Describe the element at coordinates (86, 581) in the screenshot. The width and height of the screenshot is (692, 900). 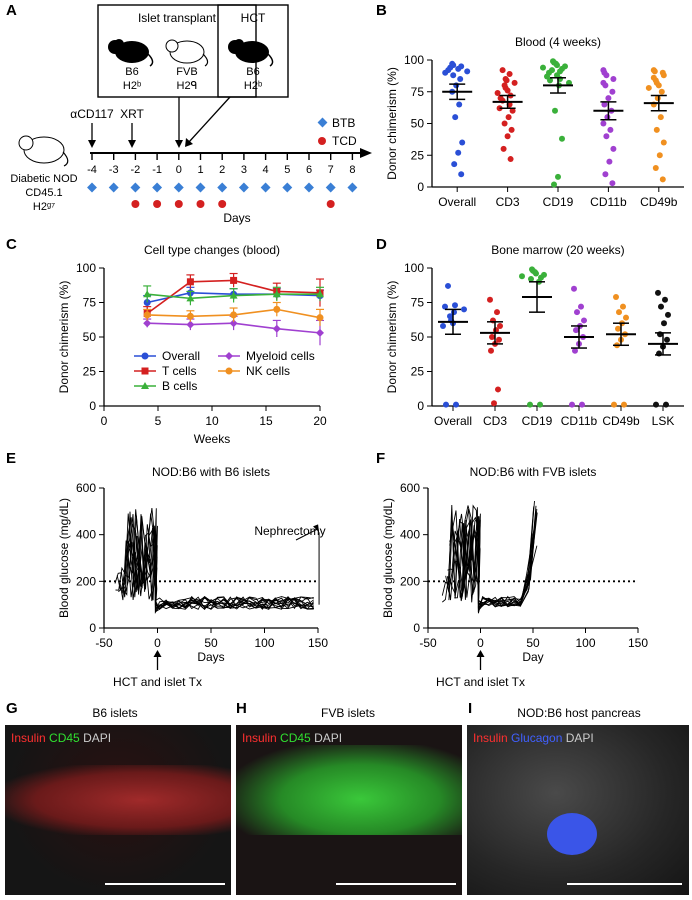
I see `y-tick-label: 200` at that location.